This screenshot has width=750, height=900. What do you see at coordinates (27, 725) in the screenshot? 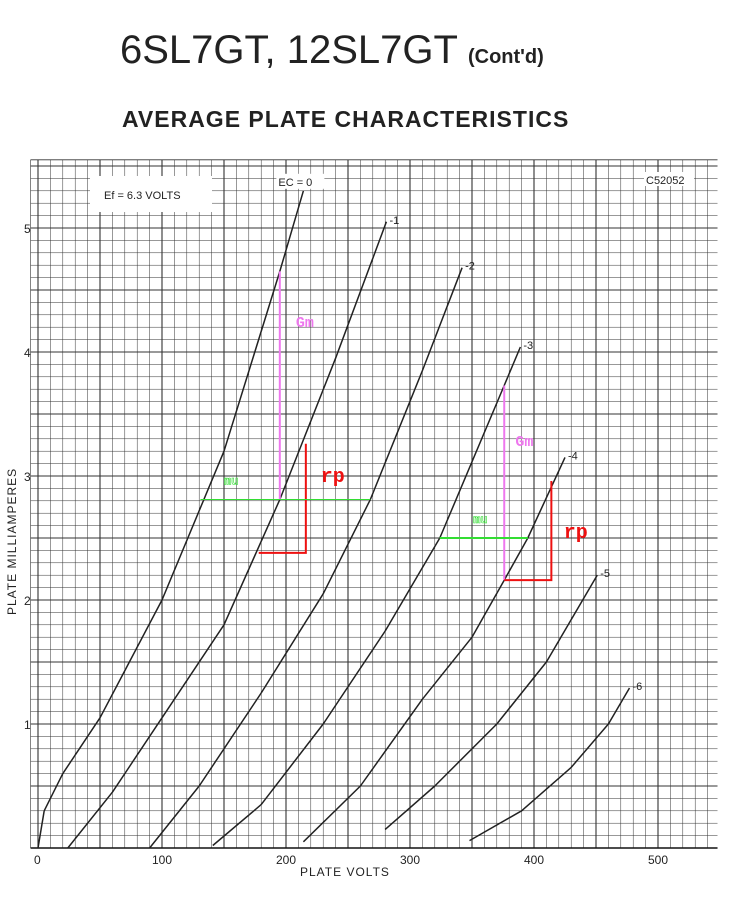
I see `y-tick-label: 1` at bounding box center [27, 725].